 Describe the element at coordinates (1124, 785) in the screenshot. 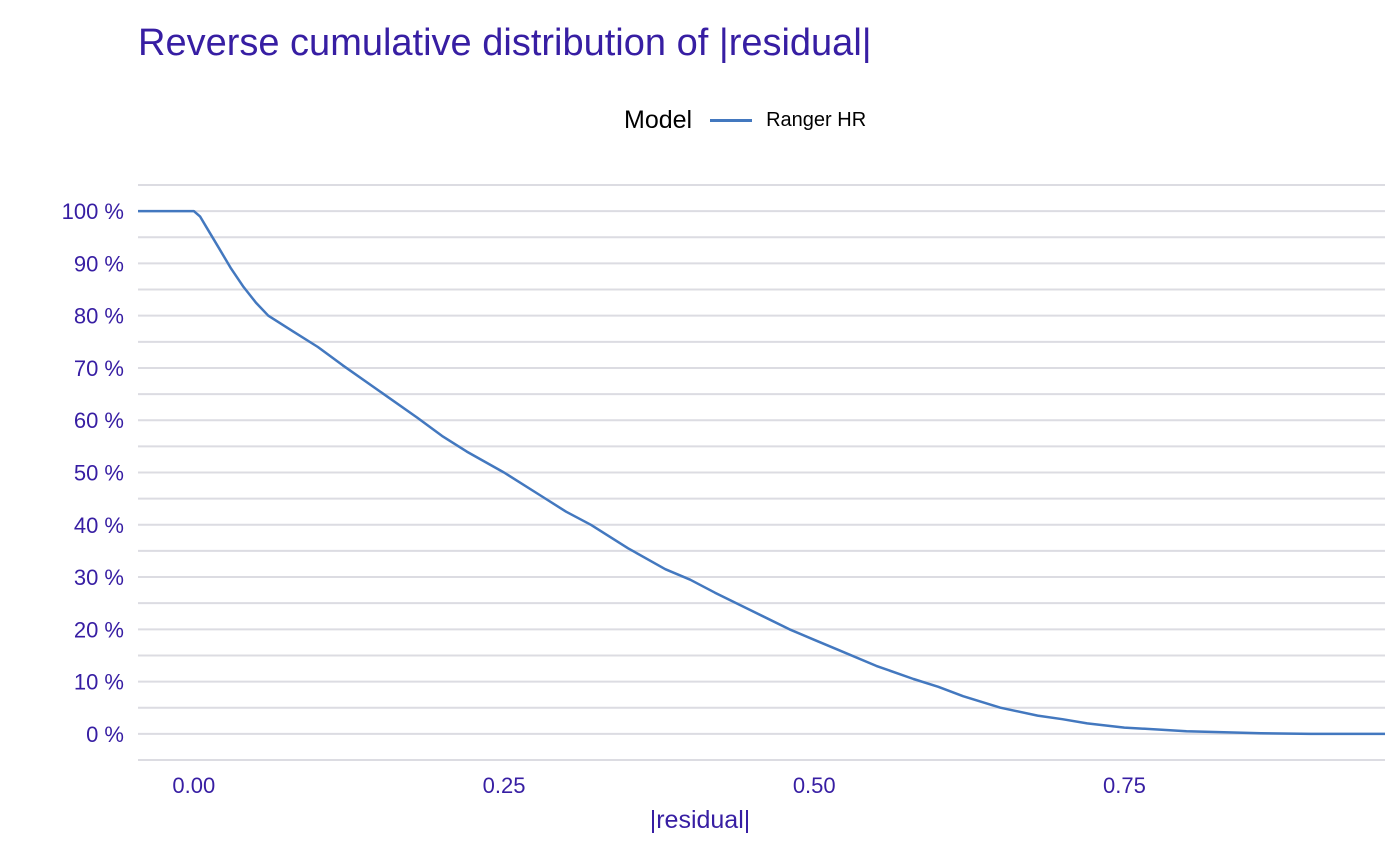

I see `x-tick-label: 0.75` at that location.